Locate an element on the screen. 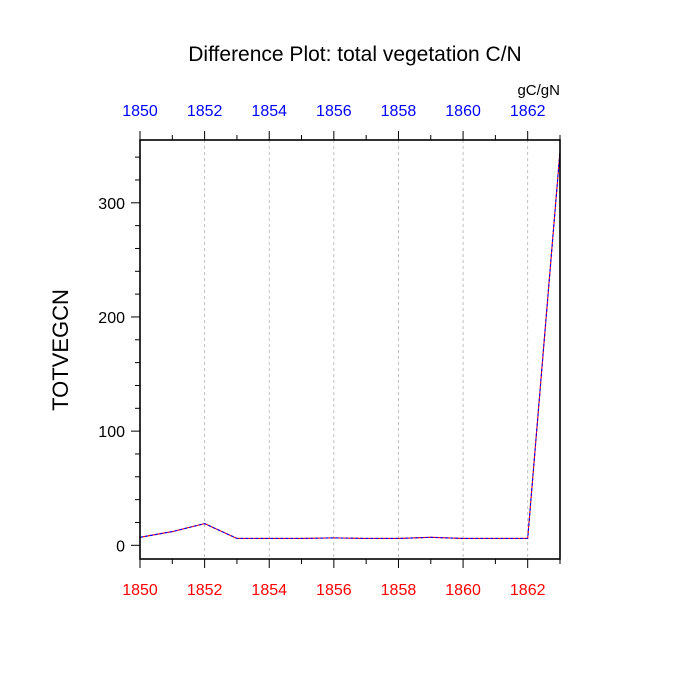  x-tick-label-top-1854: 1854 is located at coordinates (269, 111).